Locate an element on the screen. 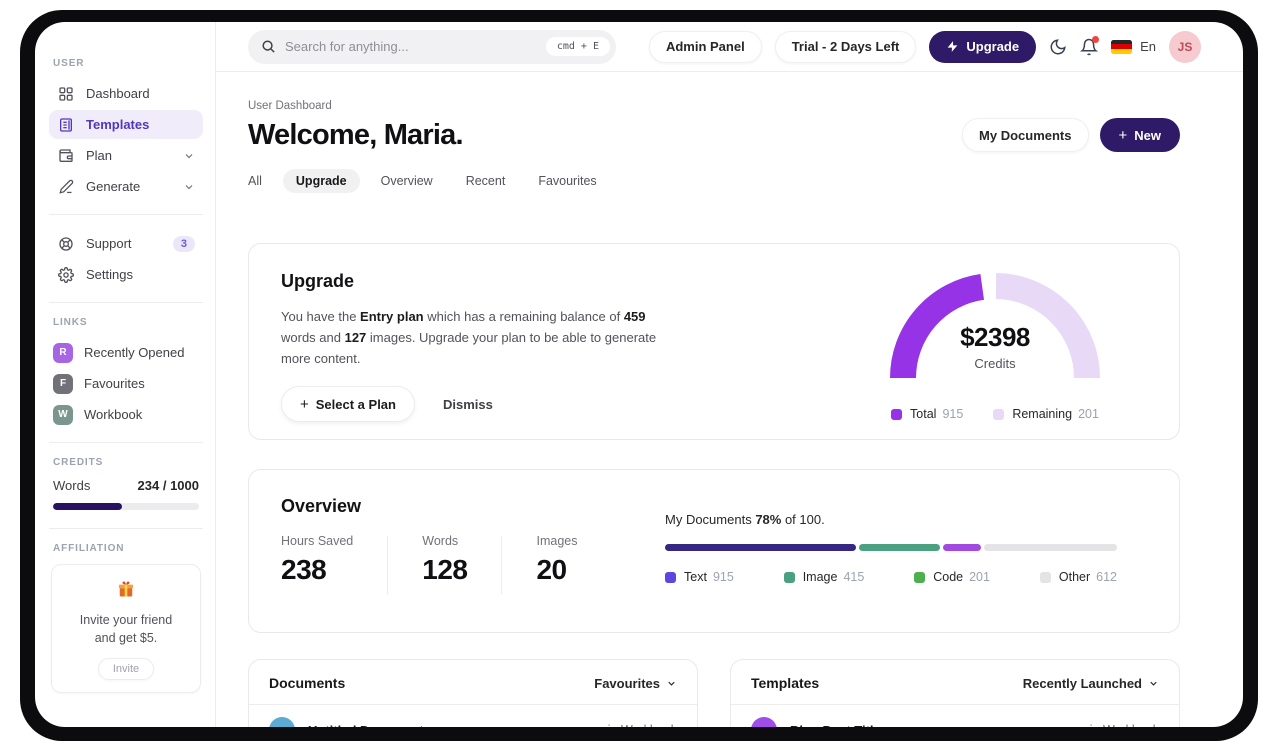 Image resolution: width=1277 pixels, height=750 pixels. sidebar-link-recently-opened: R Recently Opened is located at coordinates (126, 352).